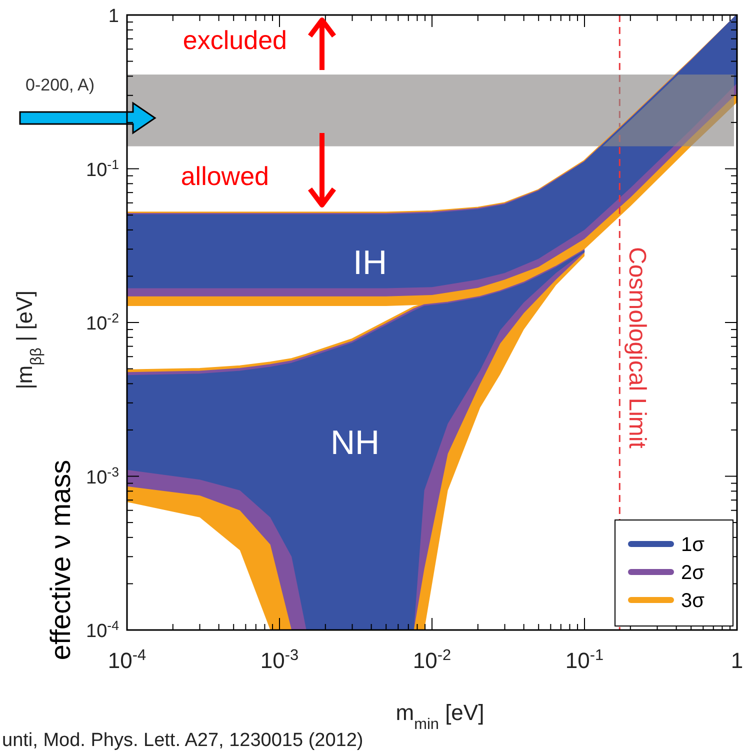 Image resolution: width=744 pixels, height=754 pixels. What do you see at coordinates (693, 573) in the screenshot?
I see `legend-label: 2σ` at bounding box center [693, 573].